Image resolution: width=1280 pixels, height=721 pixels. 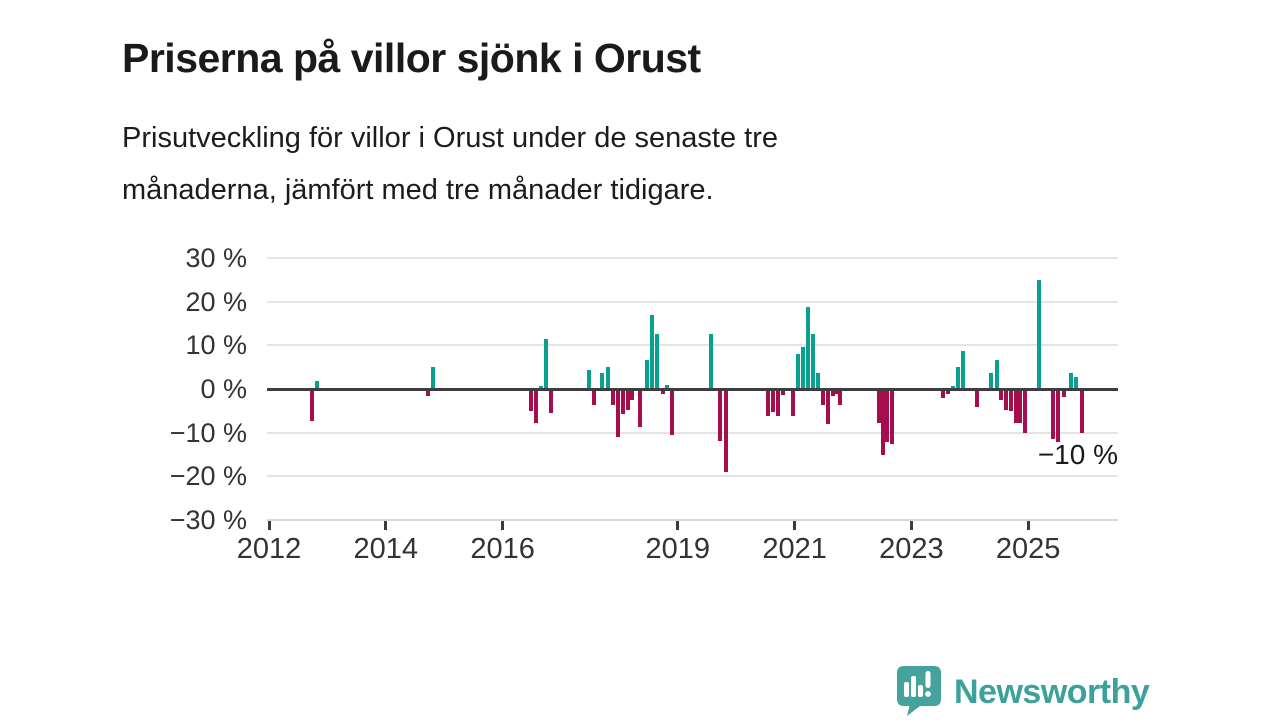 I want to click on y-axis-tick-label: 0 %, so click(x=223, y=389).